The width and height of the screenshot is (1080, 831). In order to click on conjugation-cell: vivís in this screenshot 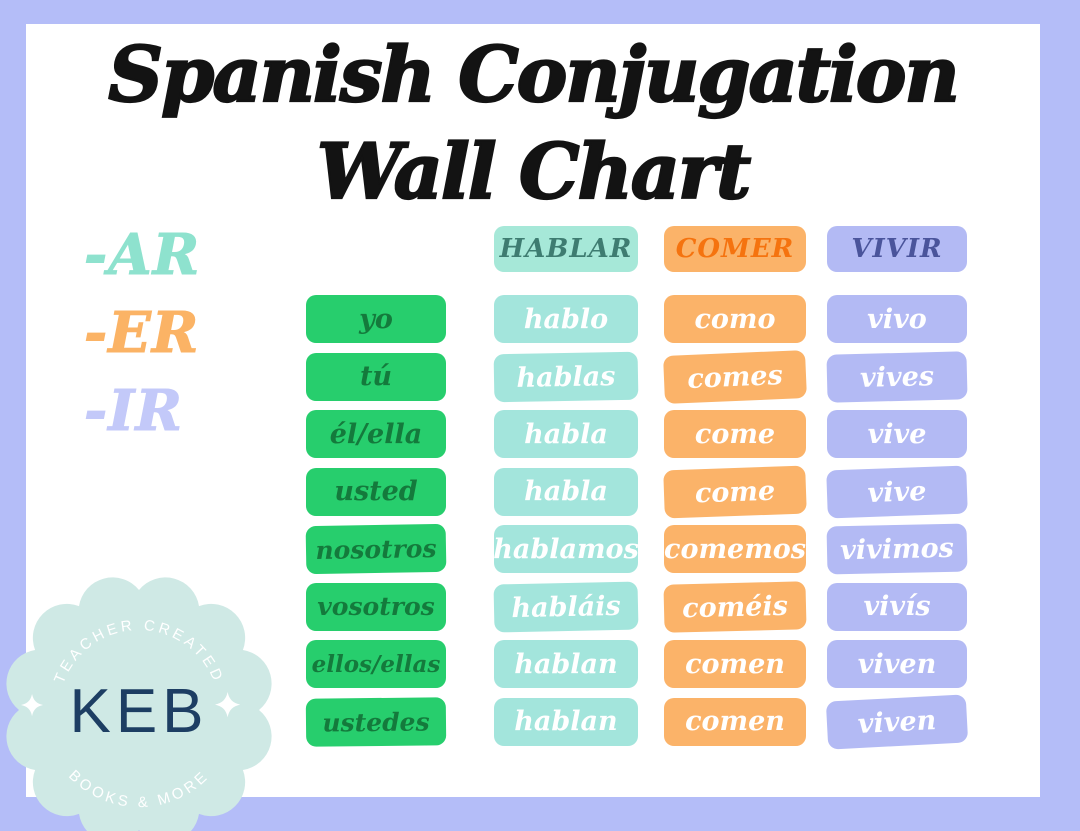, I will do `click(897, 606)`.